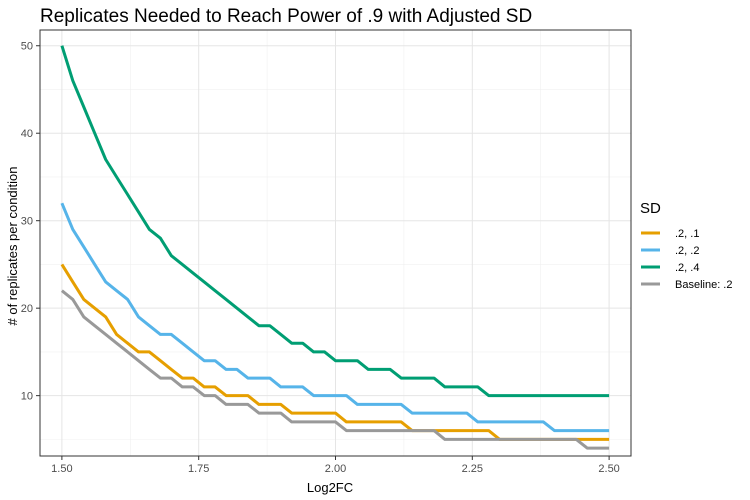 The height and width of the screenshot is (500, 750). I want to click on y-tick-label: 50, so click(27, 47).